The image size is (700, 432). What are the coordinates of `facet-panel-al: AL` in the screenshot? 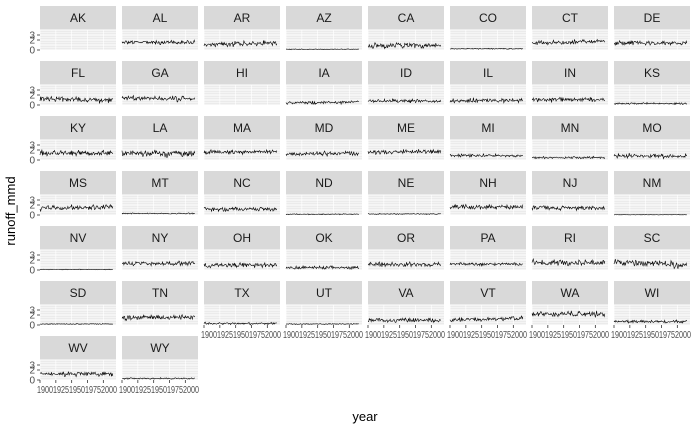 It's located at (159, 28).